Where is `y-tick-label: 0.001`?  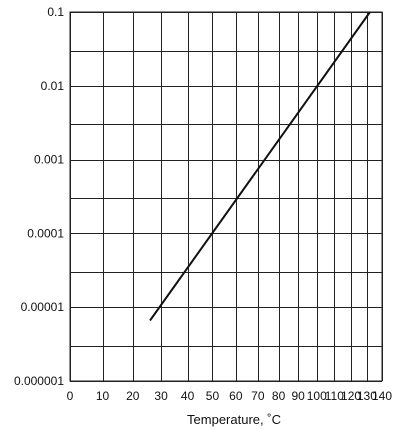 y-tick-label: 0.001 is located at coordinates (49, 160).